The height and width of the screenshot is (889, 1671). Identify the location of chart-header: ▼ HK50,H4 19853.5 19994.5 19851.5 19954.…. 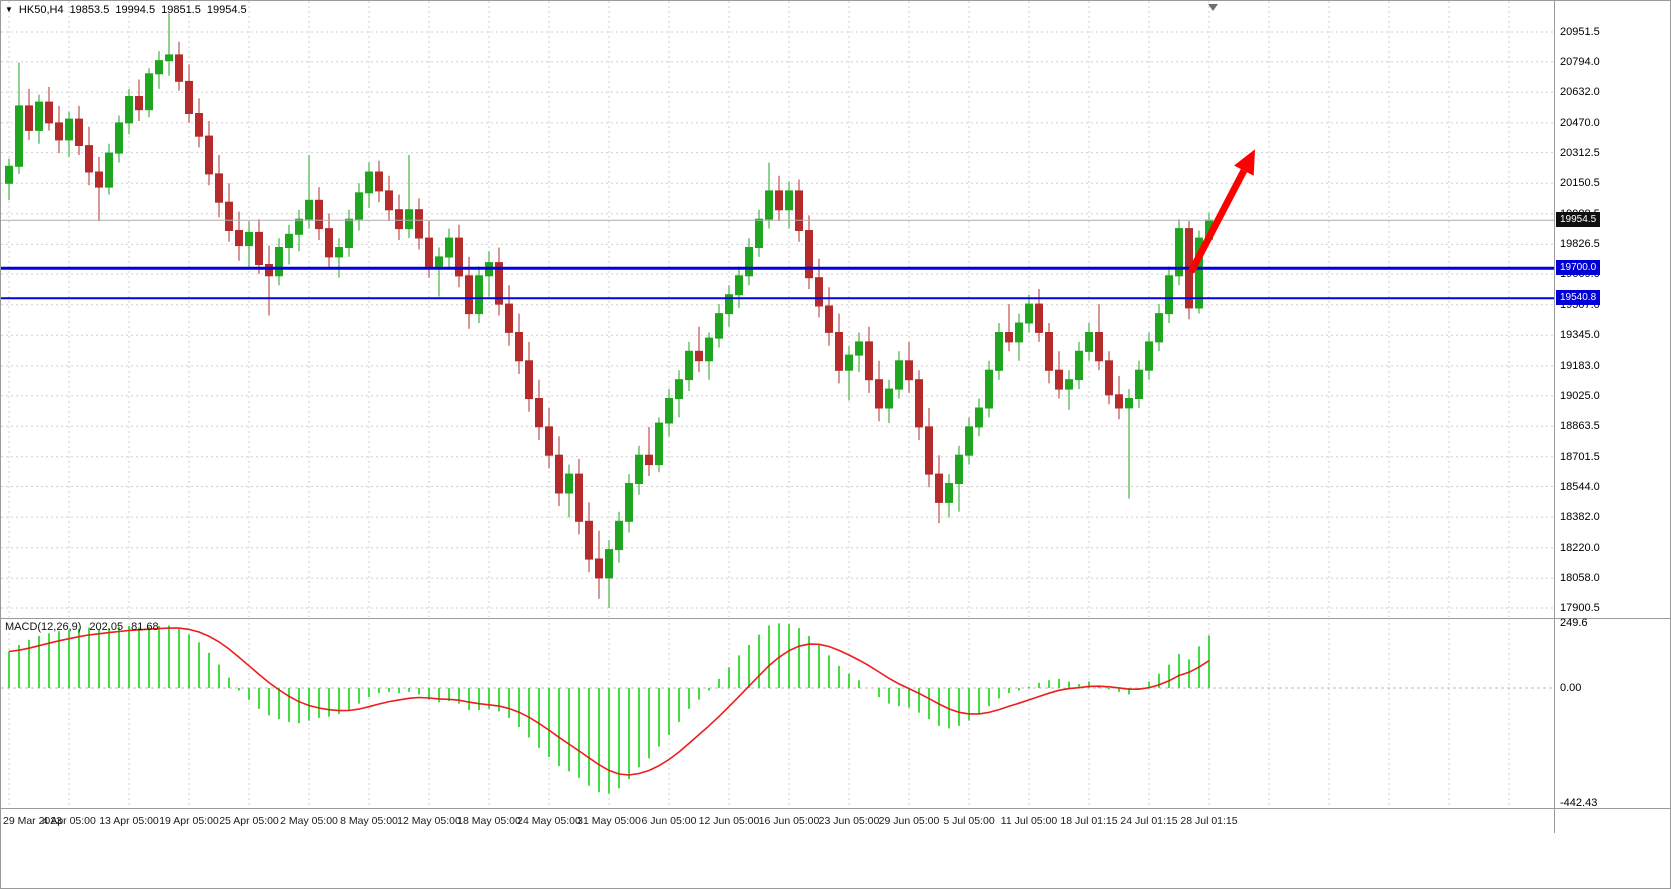
(126, 10).